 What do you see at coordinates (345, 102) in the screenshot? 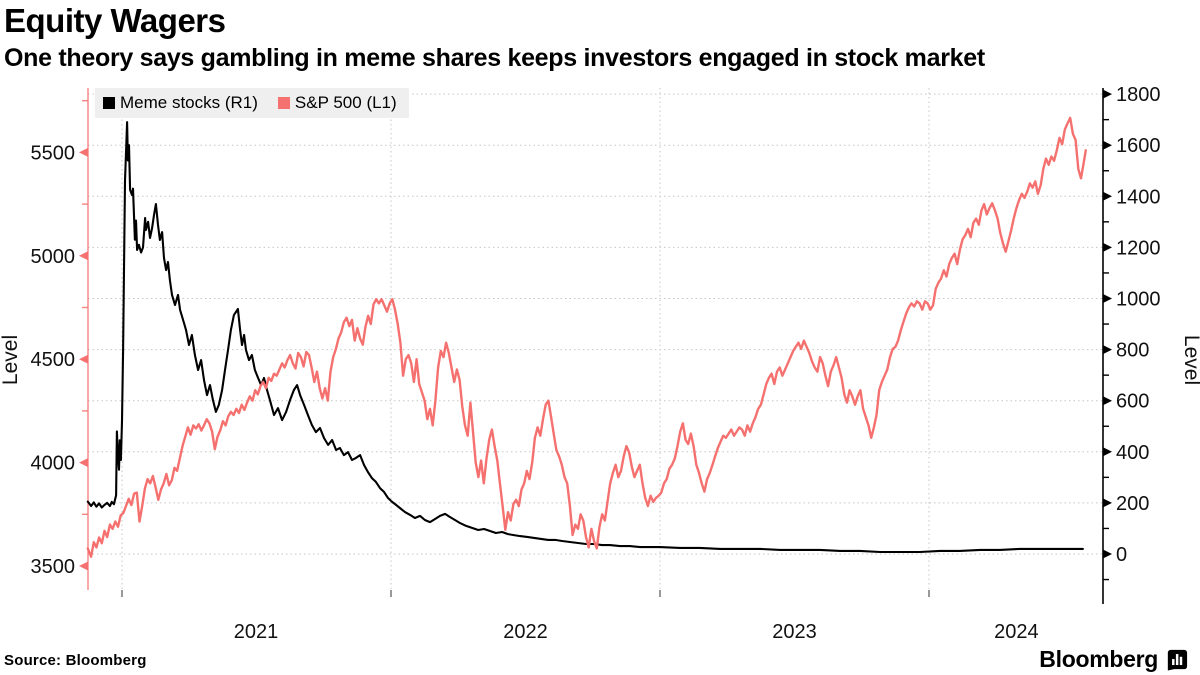
I see `legend-label: S&P 500 (L1)` at bounding box center [345, 102].